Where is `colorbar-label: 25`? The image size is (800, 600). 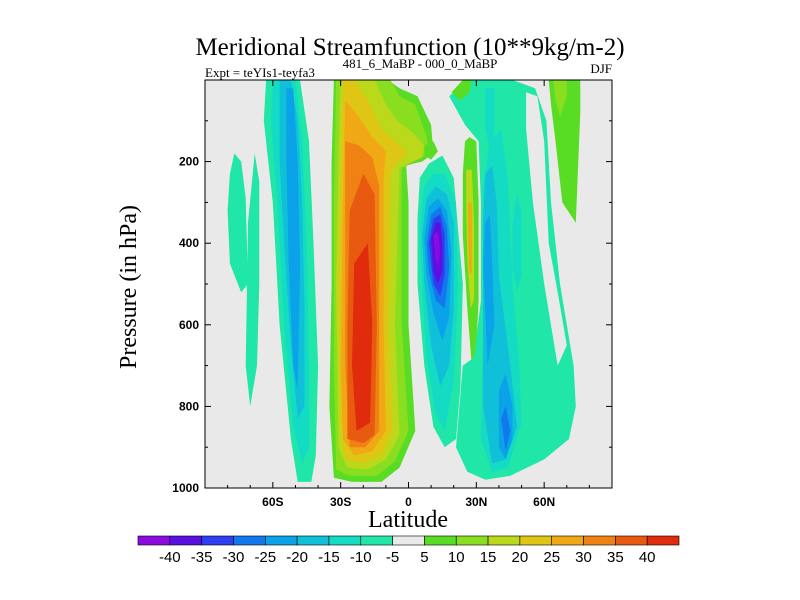
colorbar-label: 25 is located at coordinates (551, 557).